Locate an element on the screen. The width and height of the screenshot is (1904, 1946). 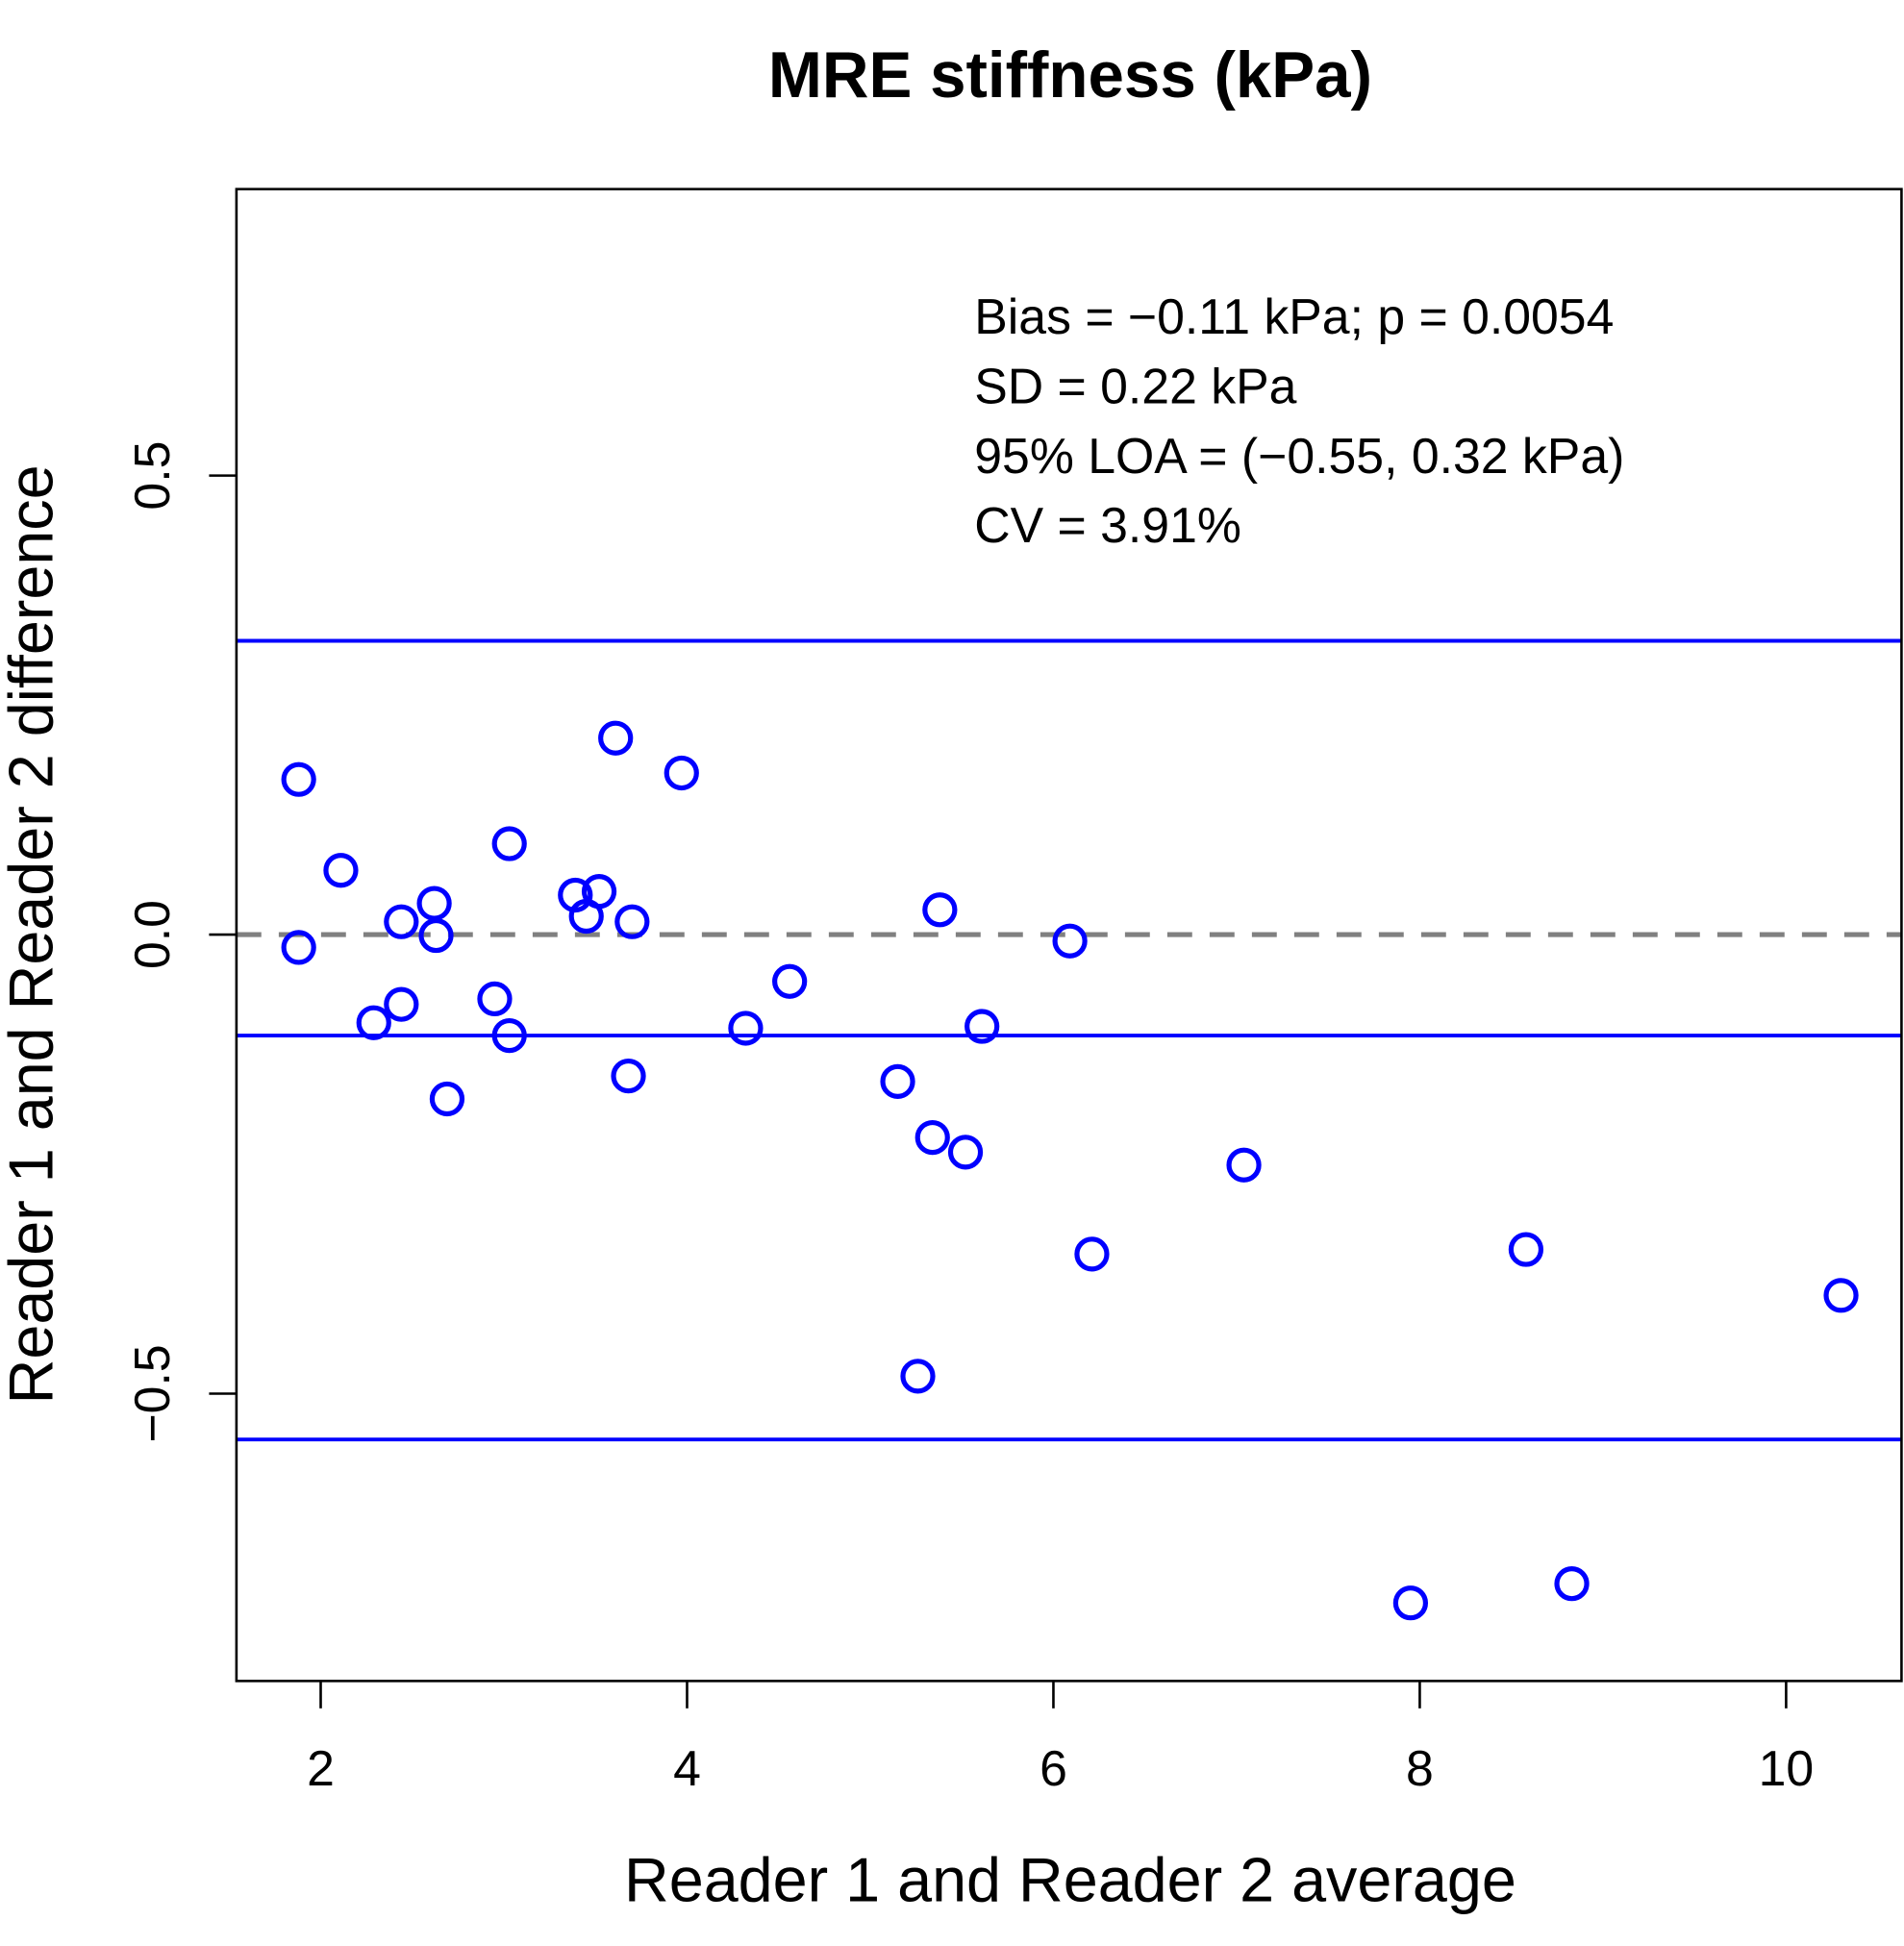
chart-title: MRE stiffness (kPa) is located at coordinates (1070, 75).